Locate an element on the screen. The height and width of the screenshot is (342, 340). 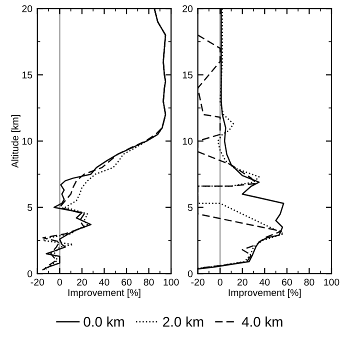
legend-label: 2.0 km is located at coordinates (183, 321).